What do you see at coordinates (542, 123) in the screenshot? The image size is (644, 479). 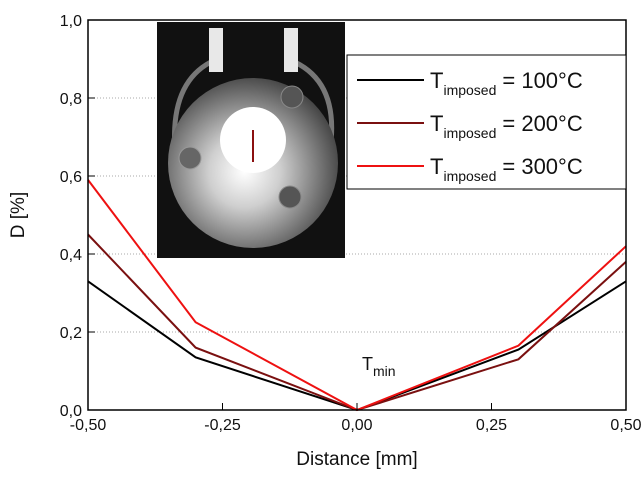 I see `legend-text: = 200°C` at bounding box center [542, 123].